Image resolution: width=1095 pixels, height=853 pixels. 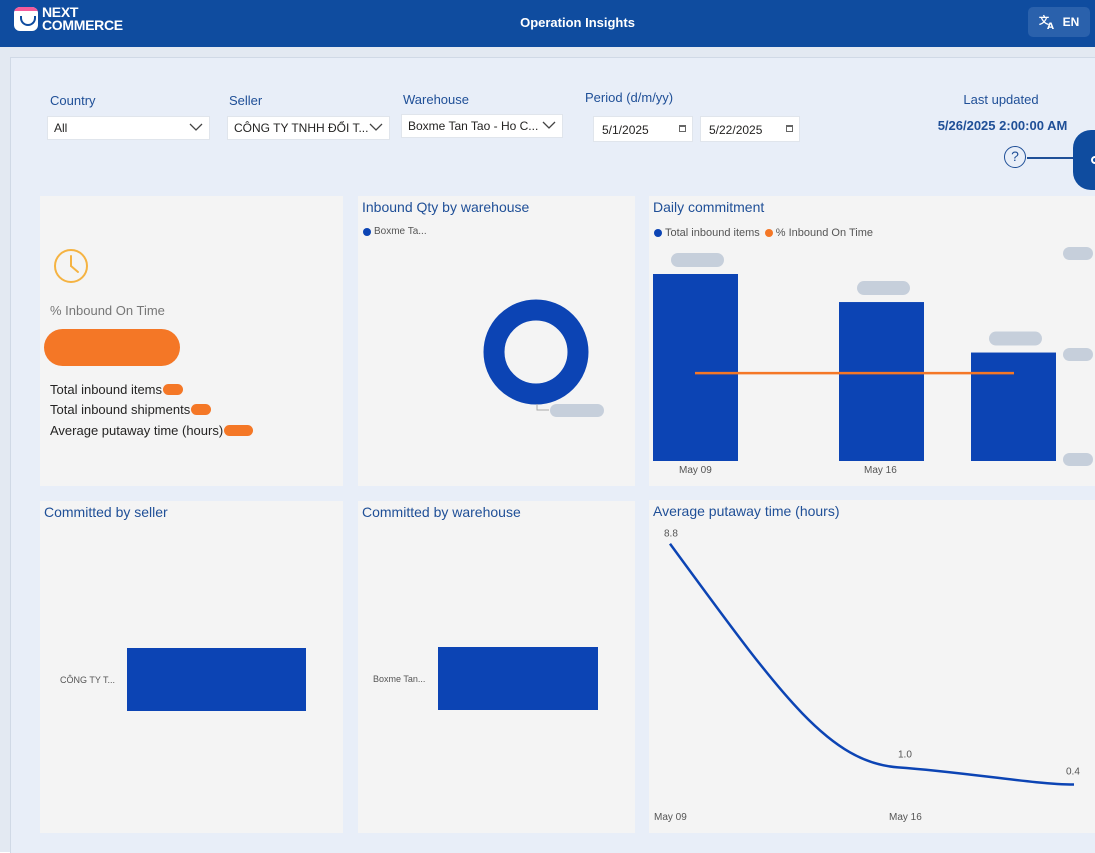 I want to click on clock-icon, so click(x=71, y=266).